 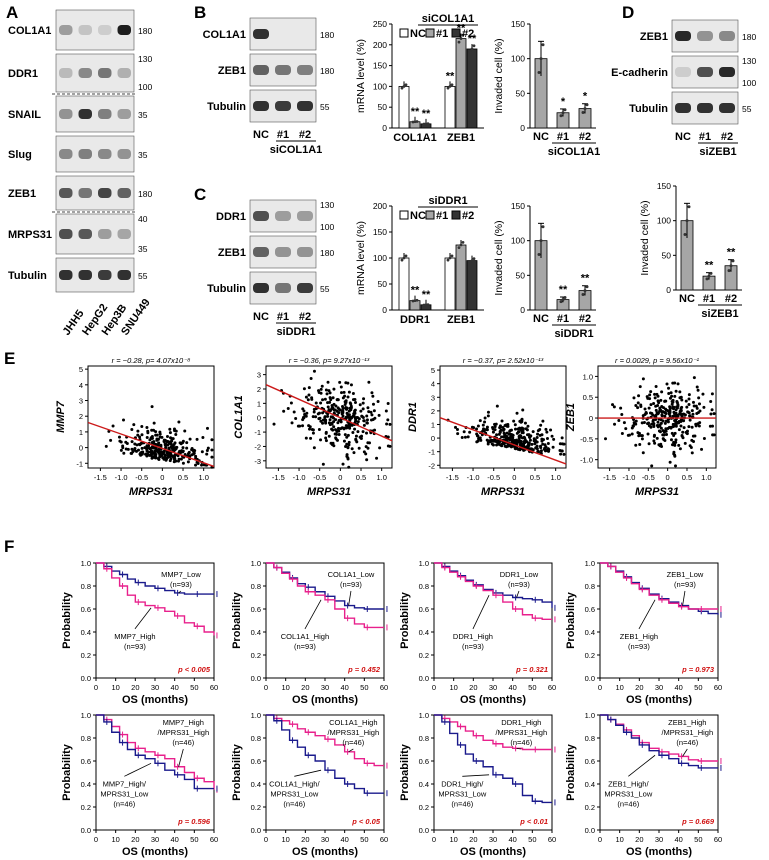 I want to click on blot-label-mrps31: MRPS31, so click(x=30, y=235).